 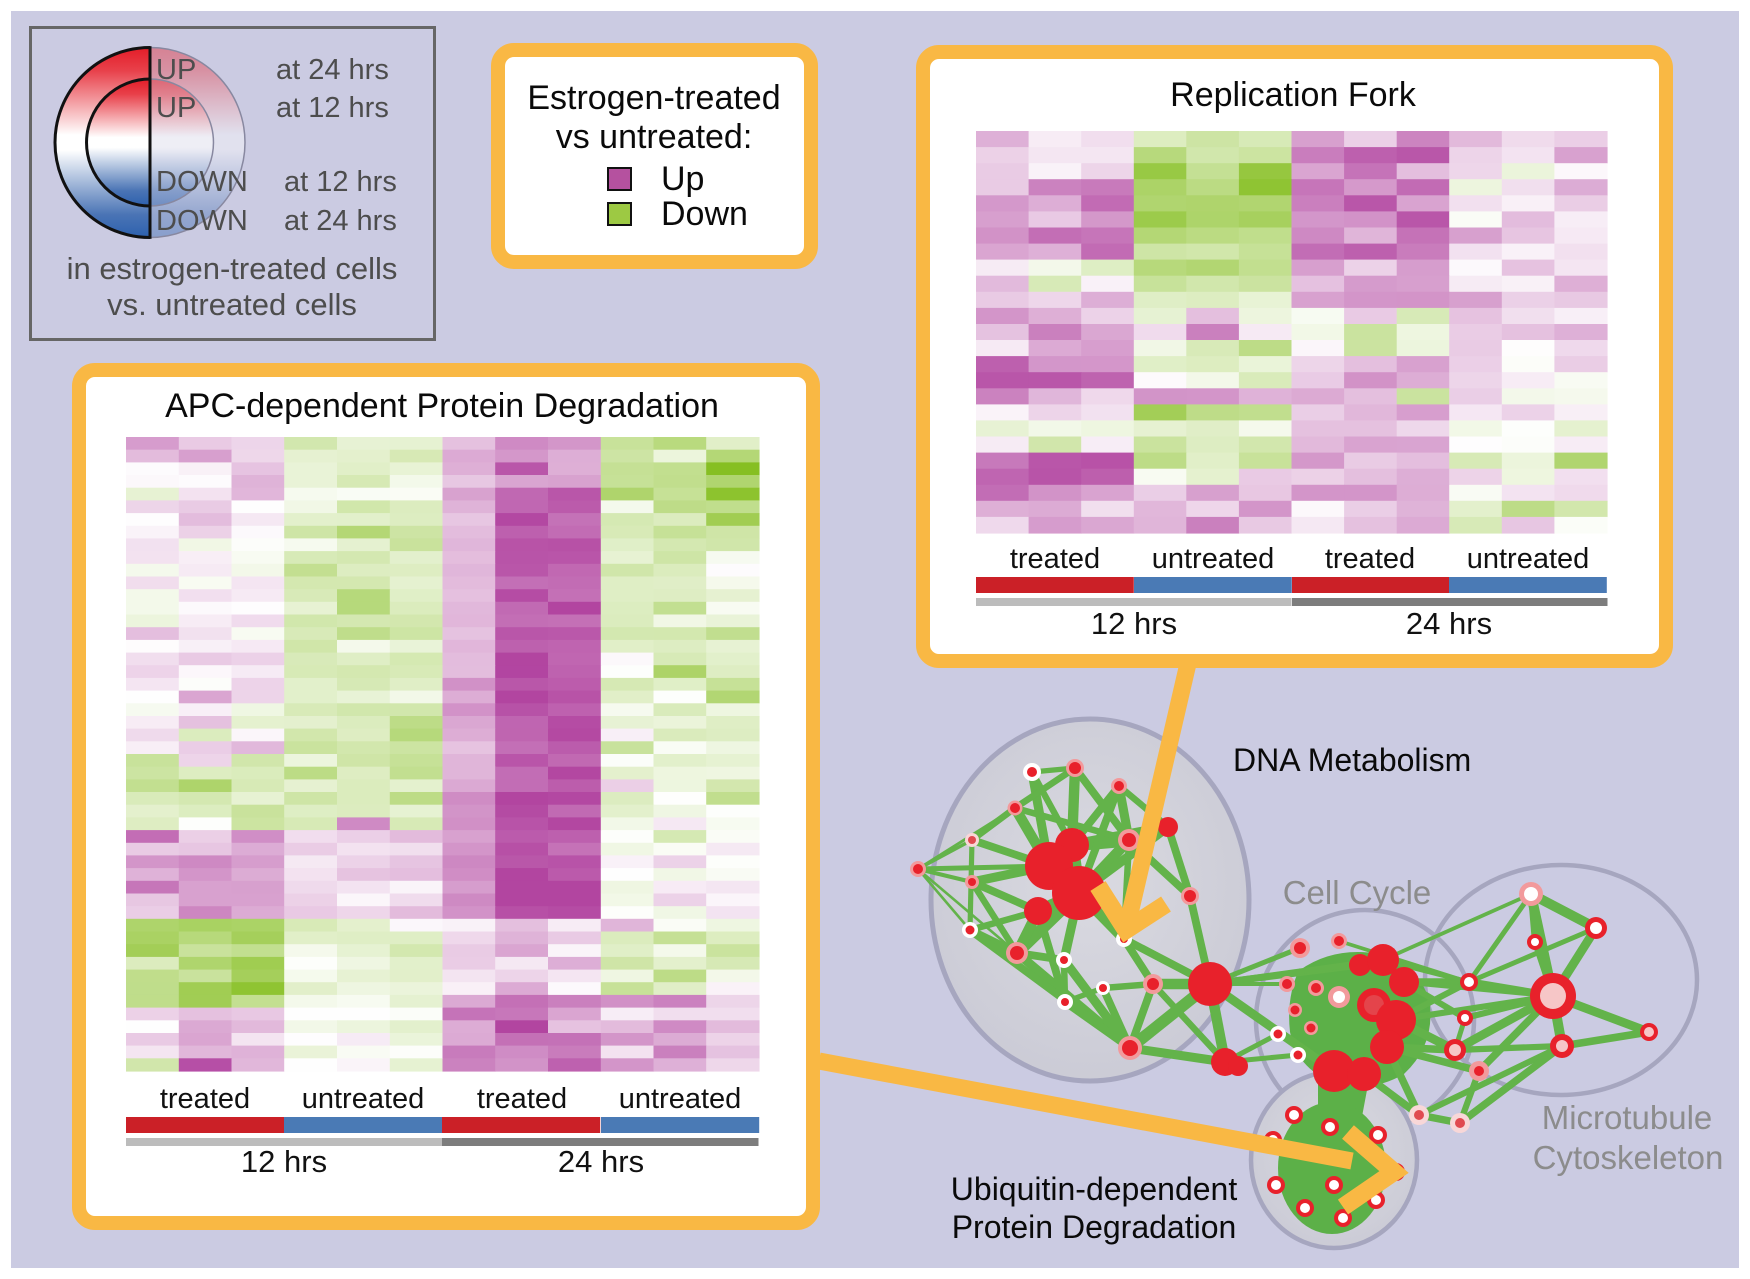 What do you see at coordinates (704, 214) in the screenshot?
I see `svg-text: Down` at bounding box center [704, 214].